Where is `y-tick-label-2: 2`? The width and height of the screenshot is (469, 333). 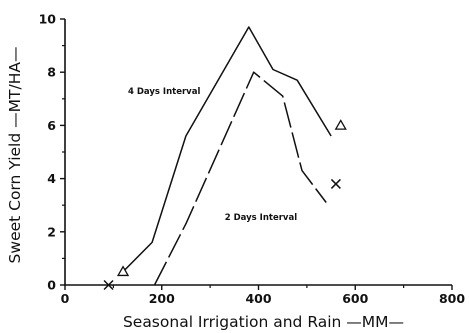
y-tick-label-2: 2 is located at coordinates (51, 231).